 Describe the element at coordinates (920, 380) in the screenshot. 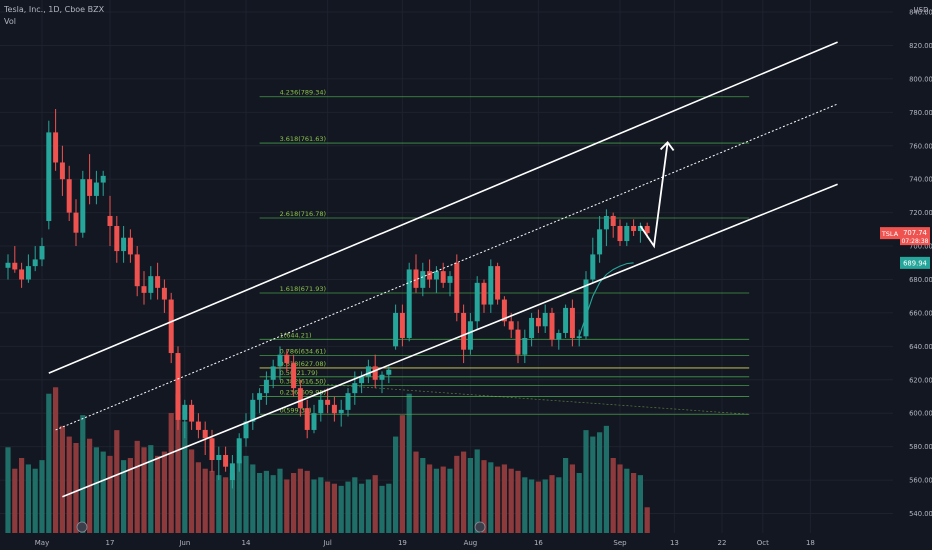

I see `price-tick: 620.00` at that location.